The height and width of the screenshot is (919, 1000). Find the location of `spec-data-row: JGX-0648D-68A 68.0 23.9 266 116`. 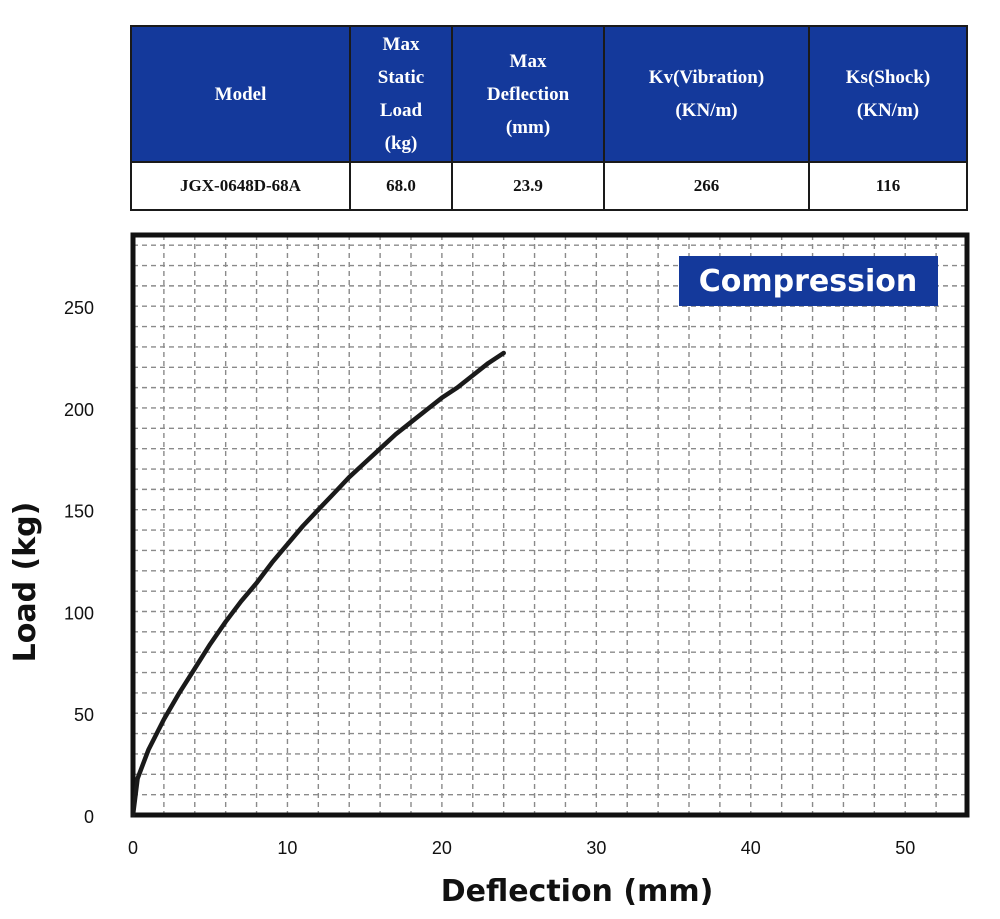

spec-data-row: JGX-0648D-68A 68.0 23.9 266 116 is located at coordinates (549, 186).